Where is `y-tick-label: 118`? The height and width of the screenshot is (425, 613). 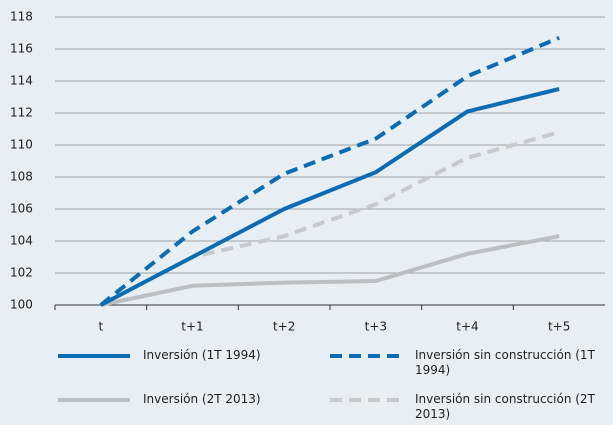 y-tick-label: 118 is located at coordinates (21, 17).